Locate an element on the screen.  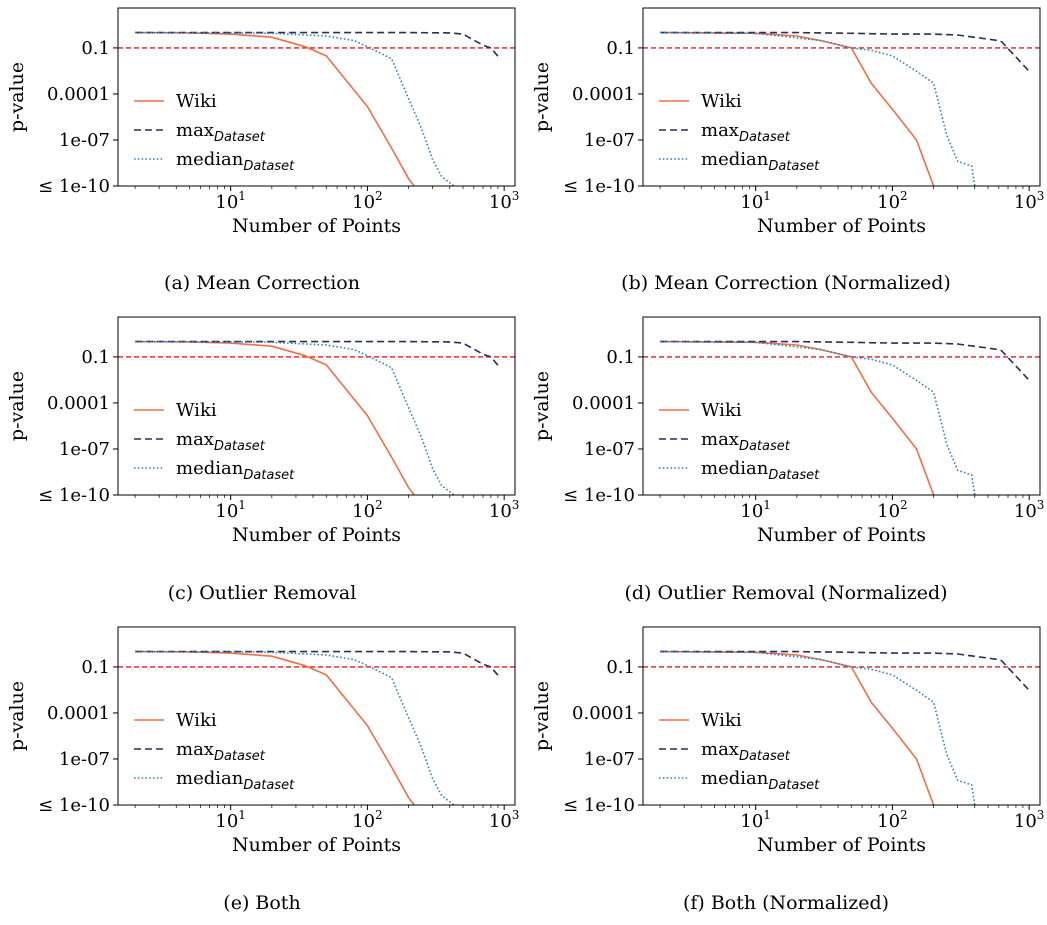
caption-a: (a) Mean Correction is located at coordinates (262, 283).